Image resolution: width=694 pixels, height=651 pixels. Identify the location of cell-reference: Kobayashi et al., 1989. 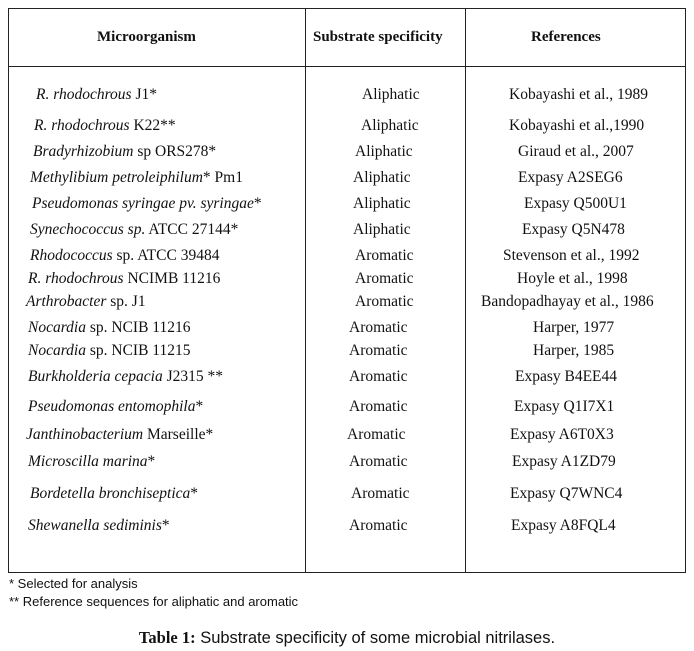
(579, 94).